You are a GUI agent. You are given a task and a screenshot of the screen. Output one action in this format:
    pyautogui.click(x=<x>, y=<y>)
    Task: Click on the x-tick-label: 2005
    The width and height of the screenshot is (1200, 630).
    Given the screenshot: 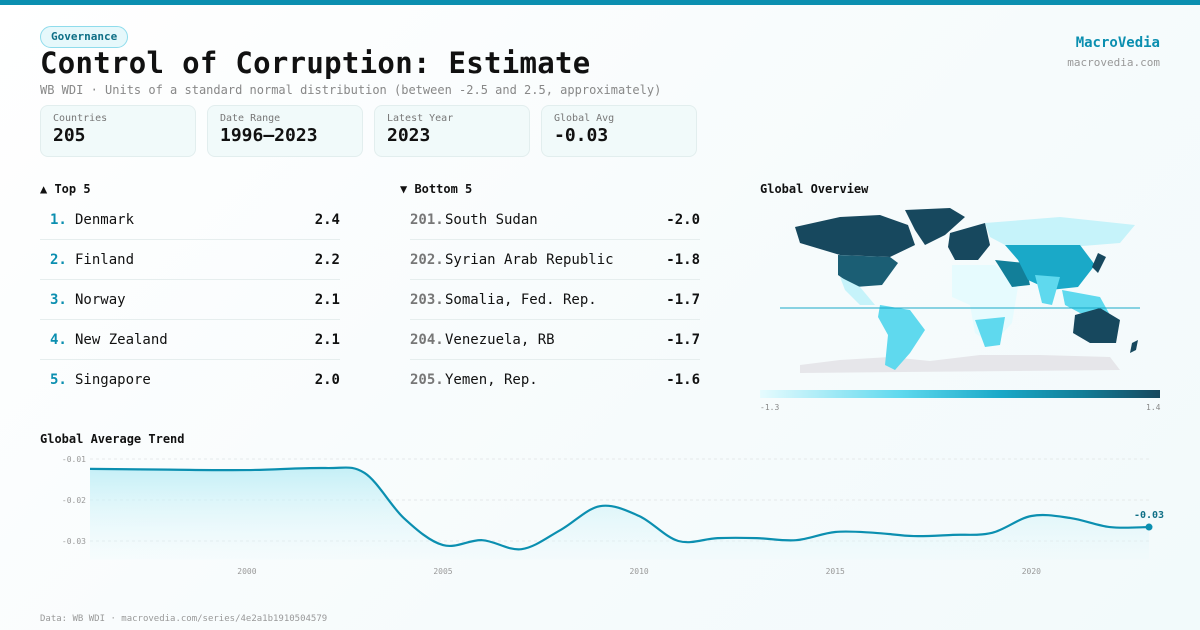 What is the action you would take?
    pyautogui.click(x=442, y=571)
    